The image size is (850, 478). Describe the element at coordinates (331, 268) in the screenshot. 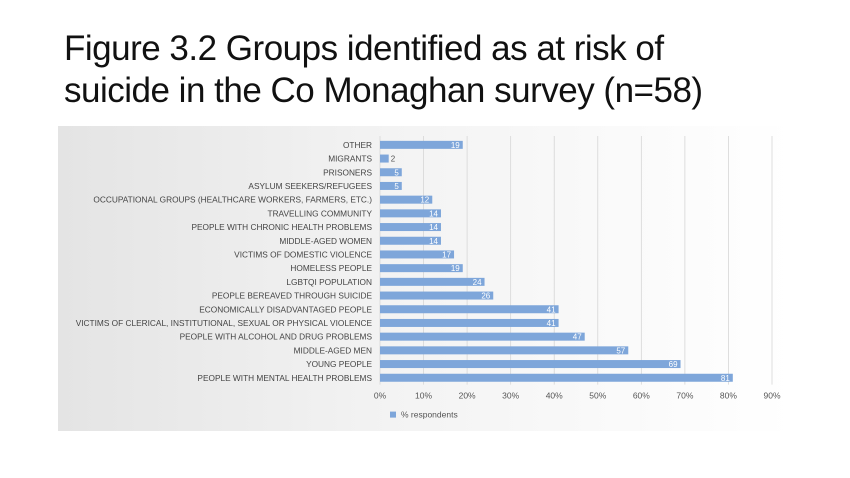

I see `category-label: HOMELESS PEOPLE` at that location.